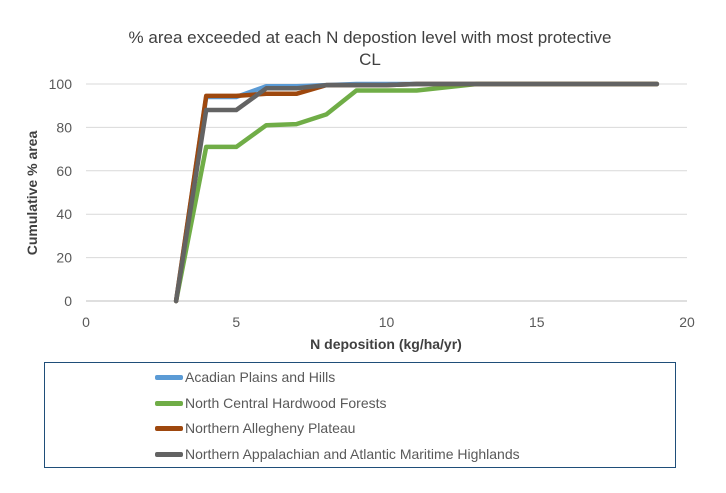 This screenshot has height=493, width=726. Describe the element at coordinates (270, 428) in the screenshot. I see `legend-label: Northern Allegheny Plateau` at that location.